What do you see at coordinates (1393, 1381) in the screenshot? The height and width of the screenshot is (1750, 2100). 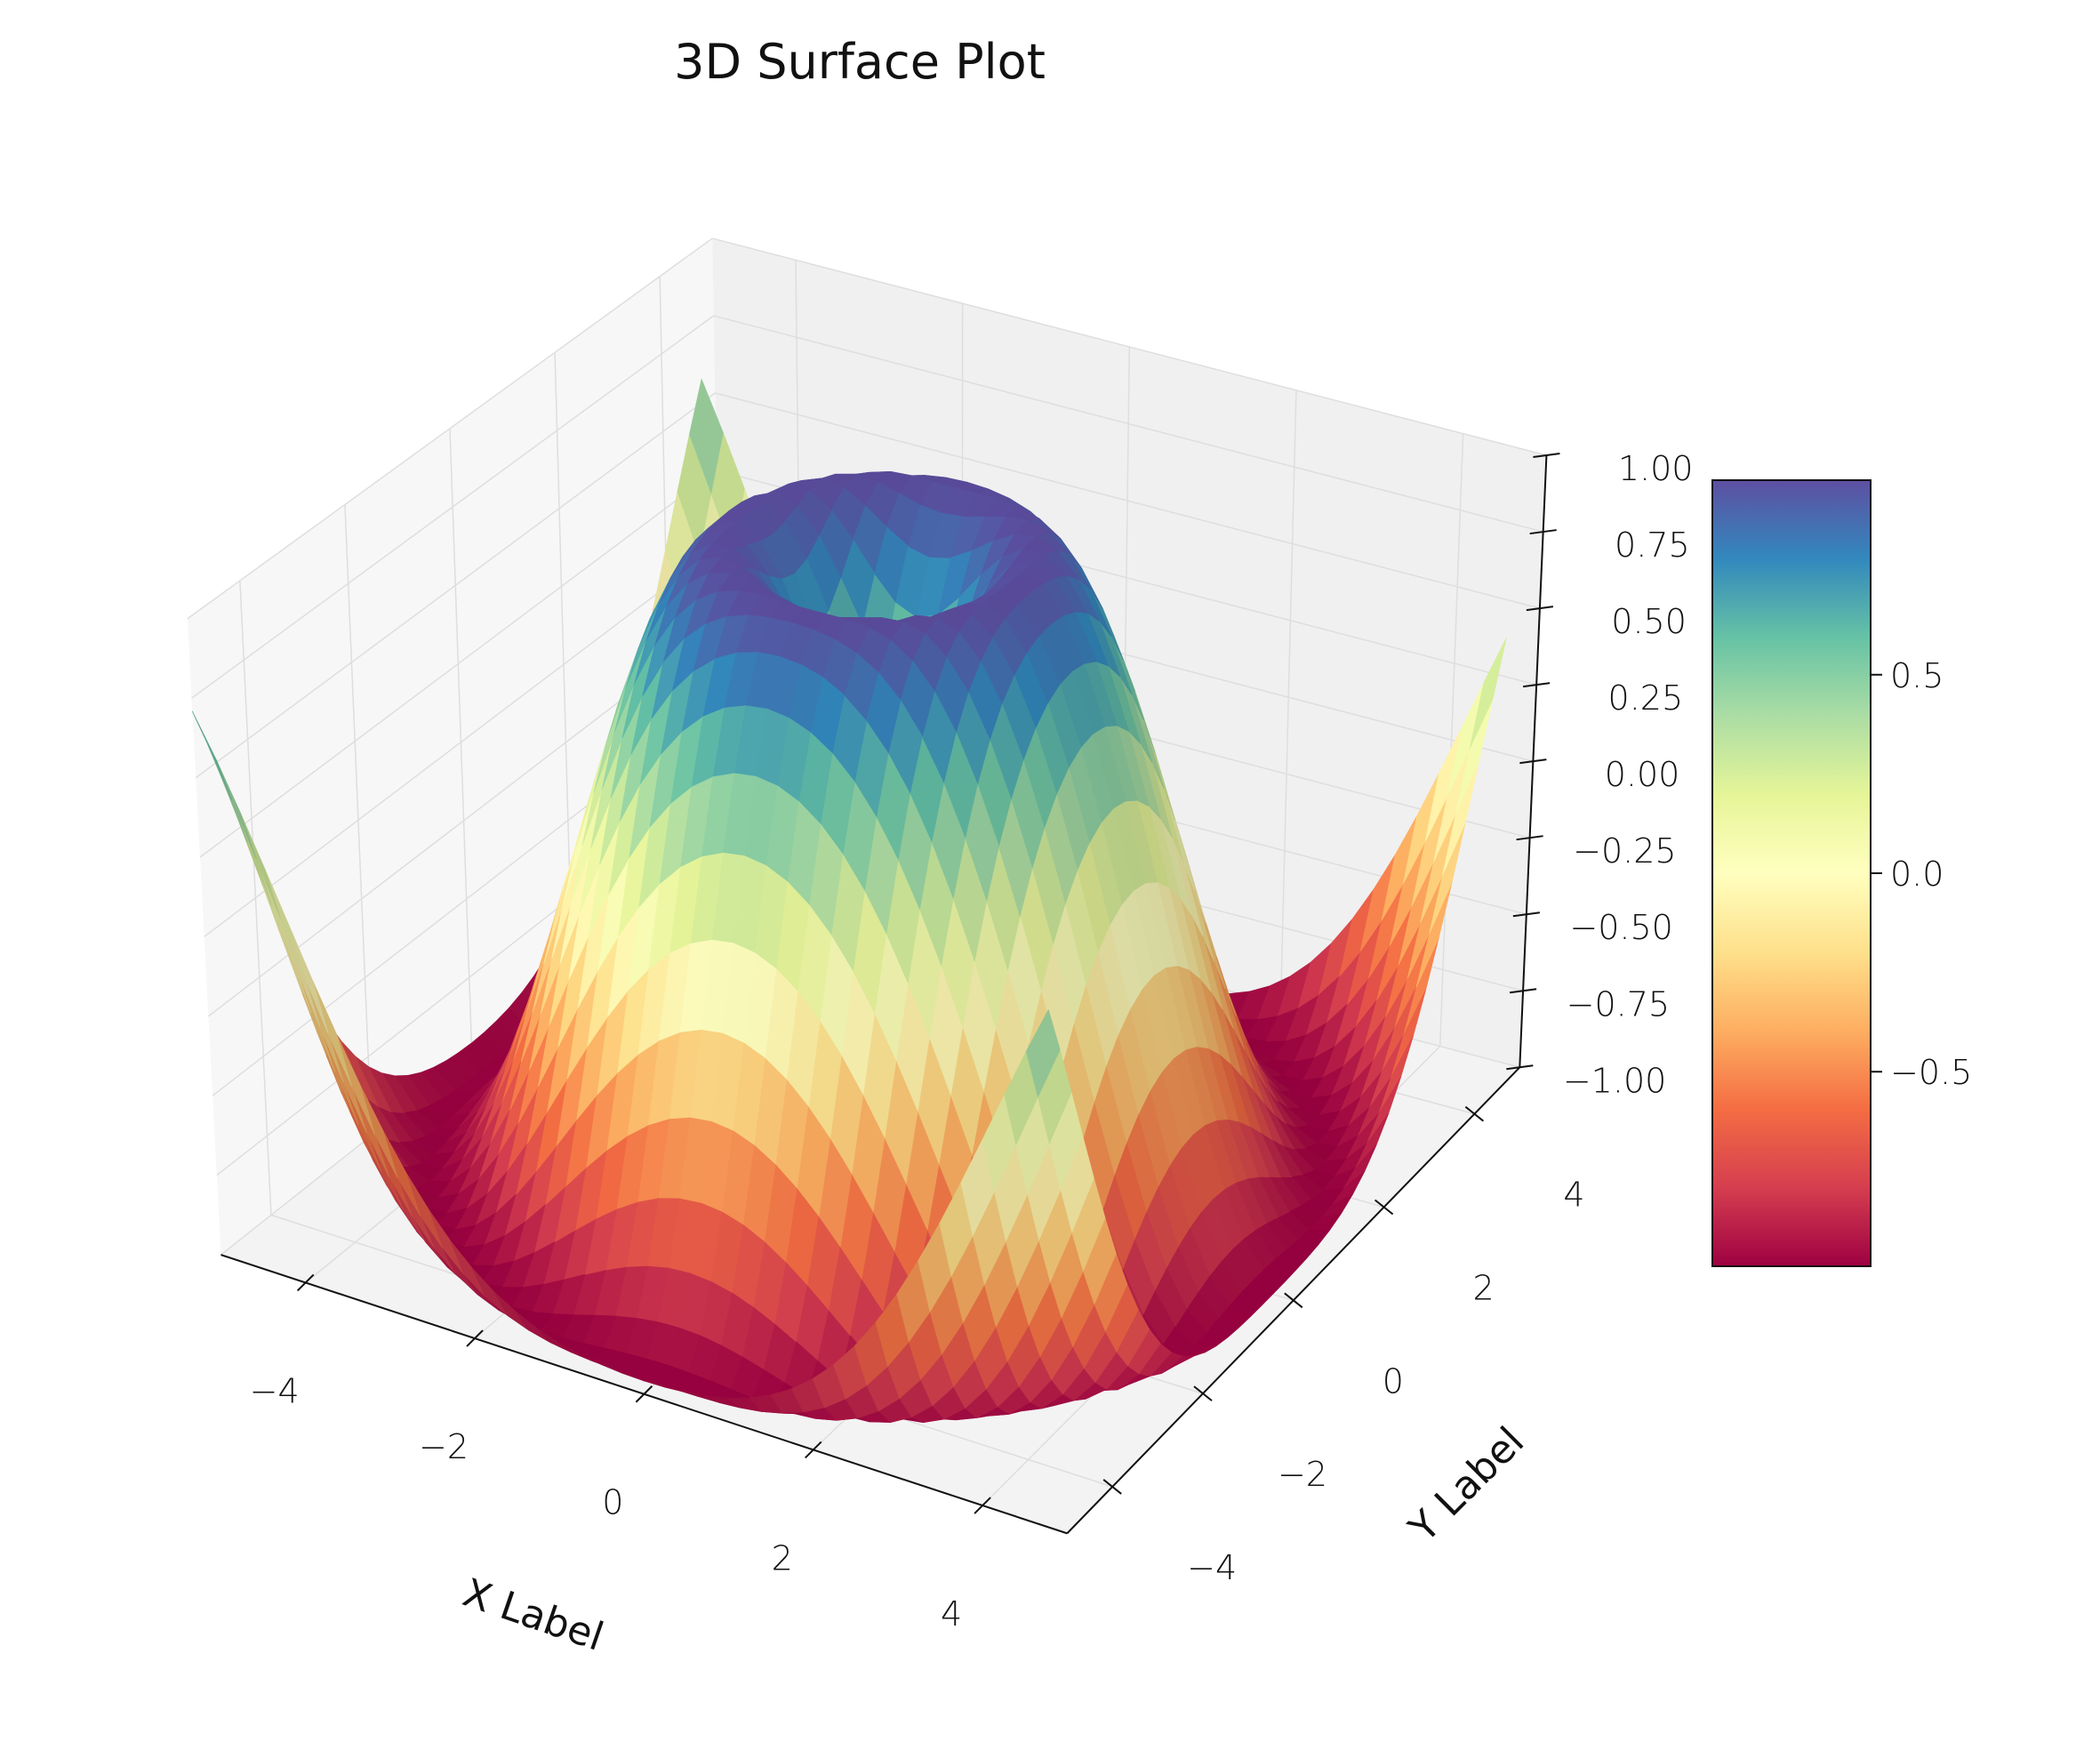 I see `y-tick-label: 0` at bounding box center [1393, 1381].